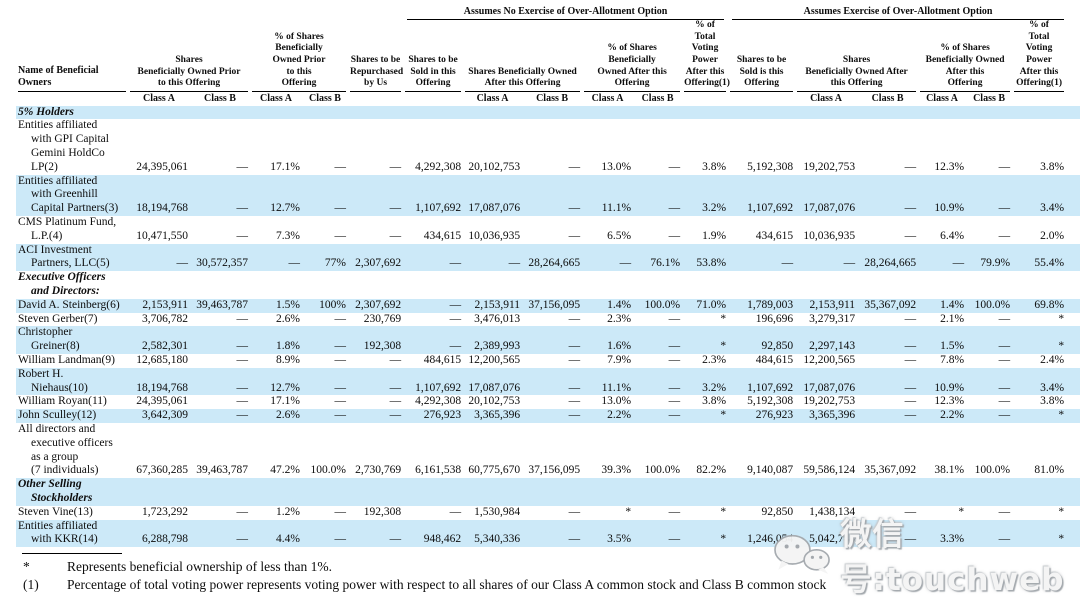 Image resolution: width=1080 pixels, height=599 pixels. I want to click on table-cell: 3.3%, so click(952, 539).